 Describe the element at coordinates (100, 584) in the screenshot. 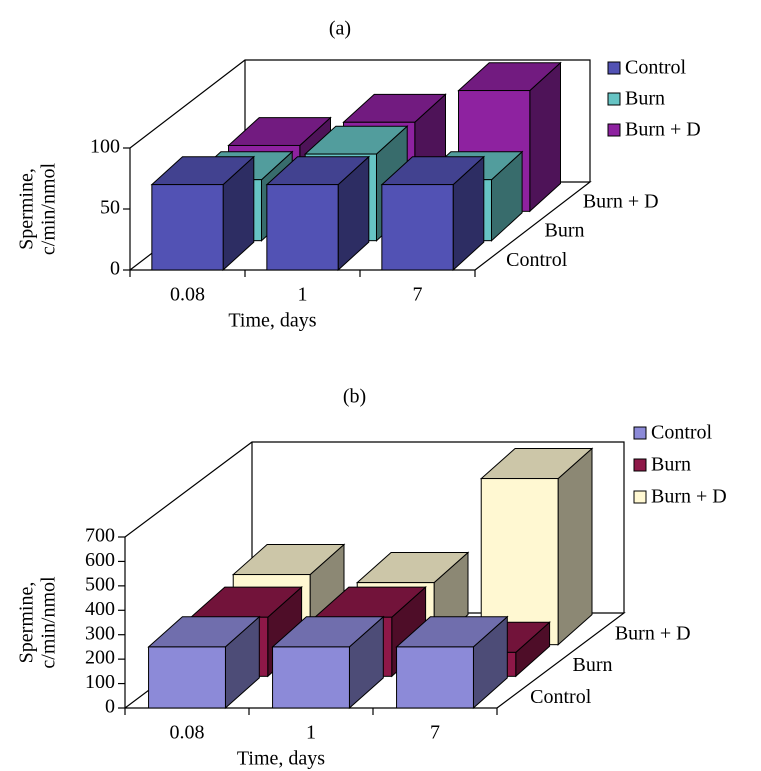

I see `y-tick-label: 500` at that location.